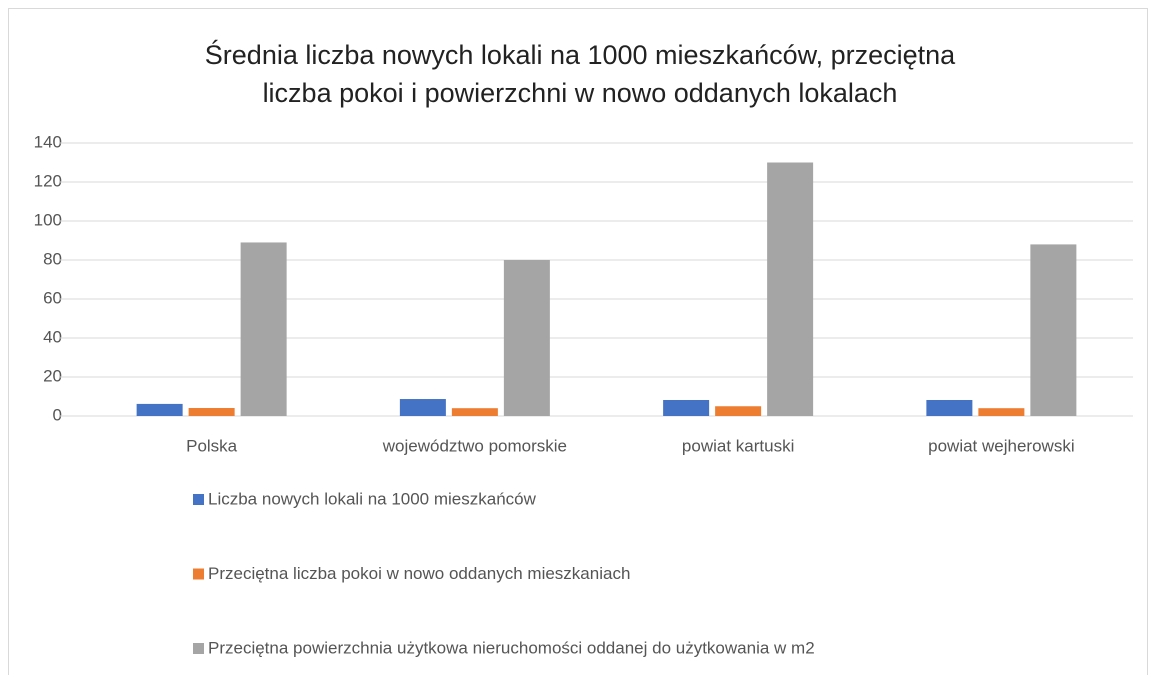 The width and height of the screenshot is (1149, 675). What do you see at coordinates (52, 336) in the screenshot?
I see `y-tick-label: 40` at bounding box center [52, 336].